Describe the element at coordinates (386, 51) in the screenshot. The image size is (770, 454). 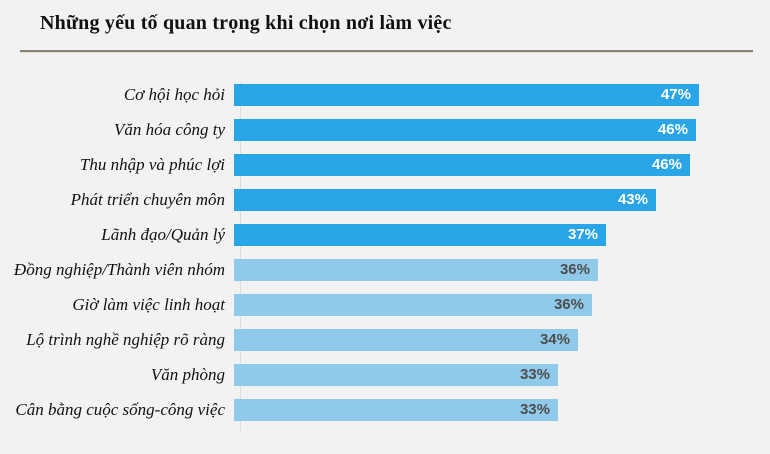
I see `title-divider` at that location.